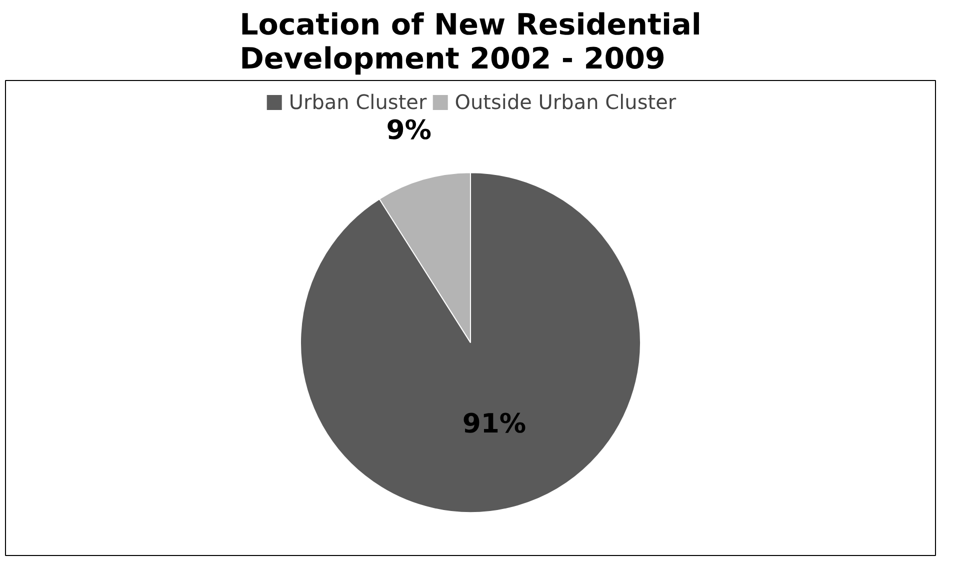 The height and width of the screenshot is (577, 959). What do you see at coordinates (471, 42) in the screenshot?
I see `chart-title: Location of New Residential Development 2002 - 2009` at bounding box center [471, 42].